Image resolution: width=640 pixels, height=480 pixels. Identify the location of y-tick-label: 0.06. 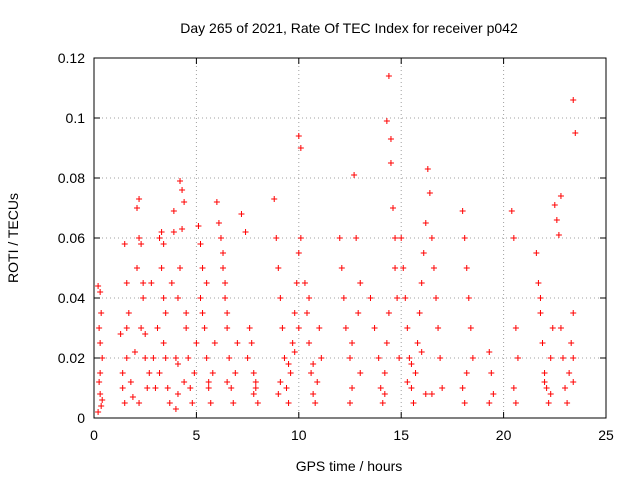
(71, 238).